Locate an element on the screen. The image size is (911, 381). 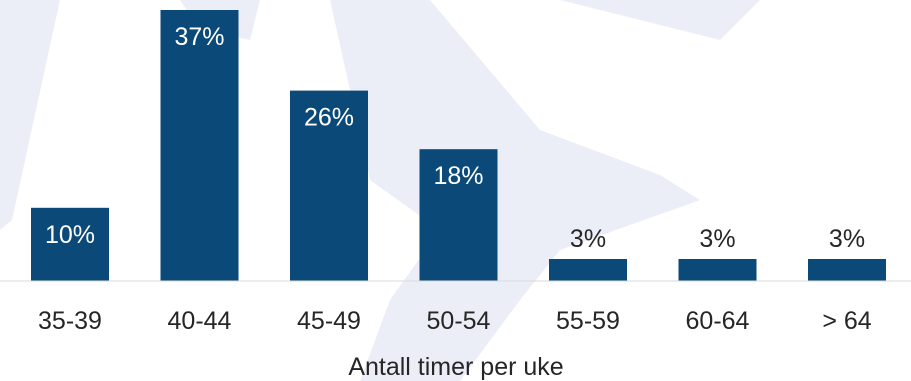
x-tick-label: 35-39 is located at coordinates (70, 321).